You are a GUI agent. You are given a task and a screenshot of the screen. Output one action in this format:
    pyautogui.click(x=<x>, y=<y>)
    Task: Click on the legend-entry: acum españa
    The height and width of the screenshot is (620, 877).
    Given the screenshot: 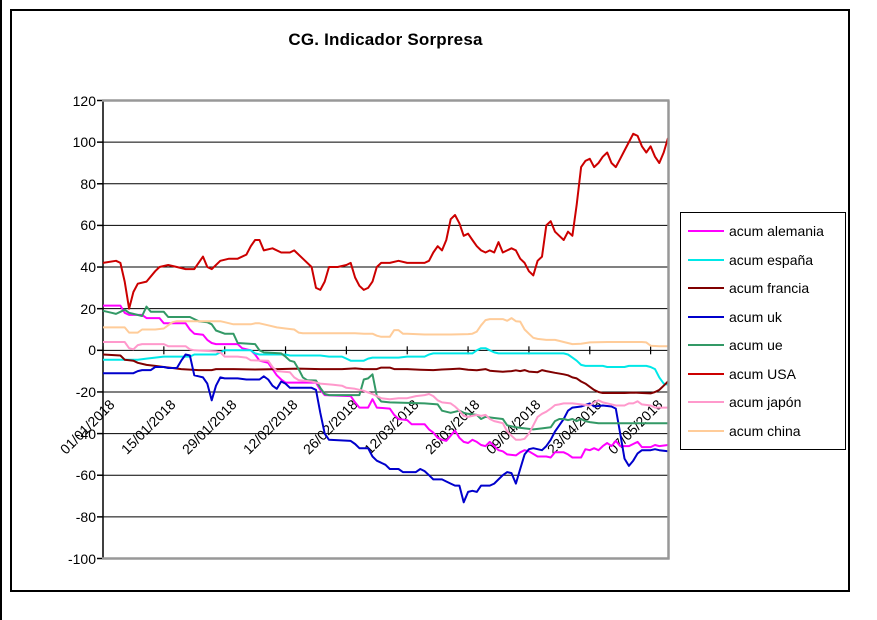 What is the action you would take?
    pyautogui.click(x=766, y=260)
    